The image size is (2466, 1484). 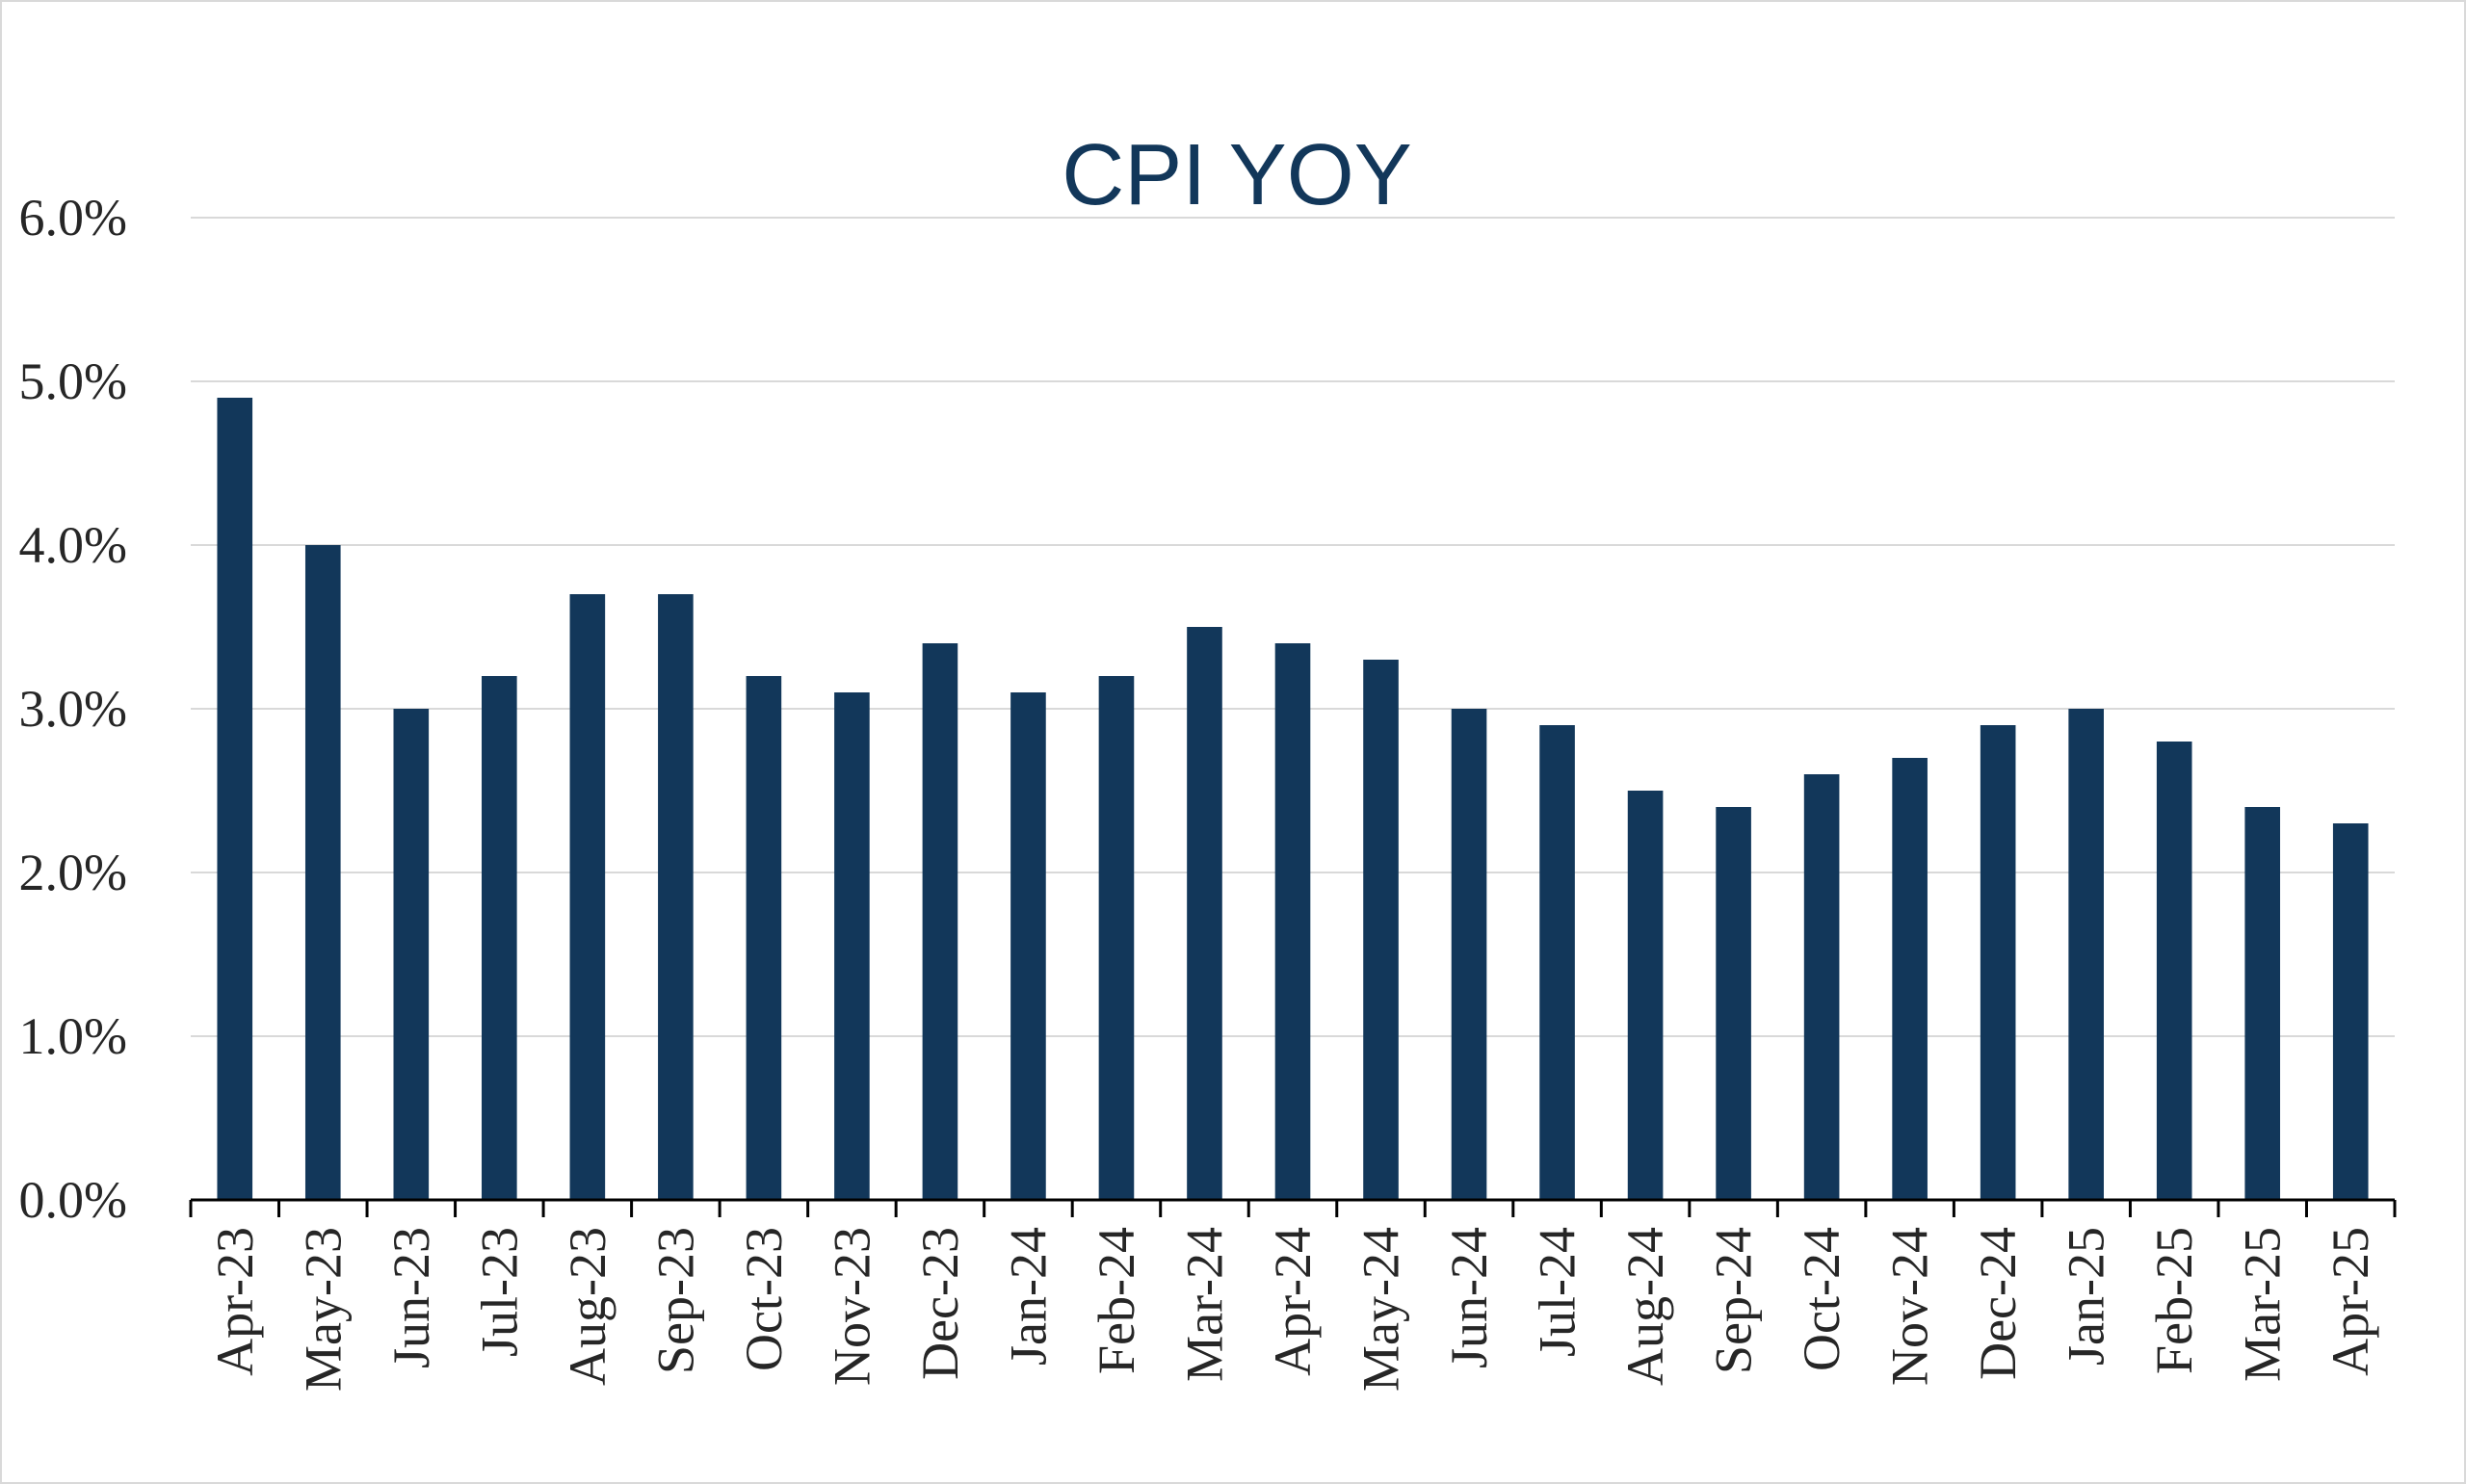 What do you see at coordinates (73, 1200) in the screenshot?
I see `y-tick-label: 0.0%` at bounding box center [73, 1200].